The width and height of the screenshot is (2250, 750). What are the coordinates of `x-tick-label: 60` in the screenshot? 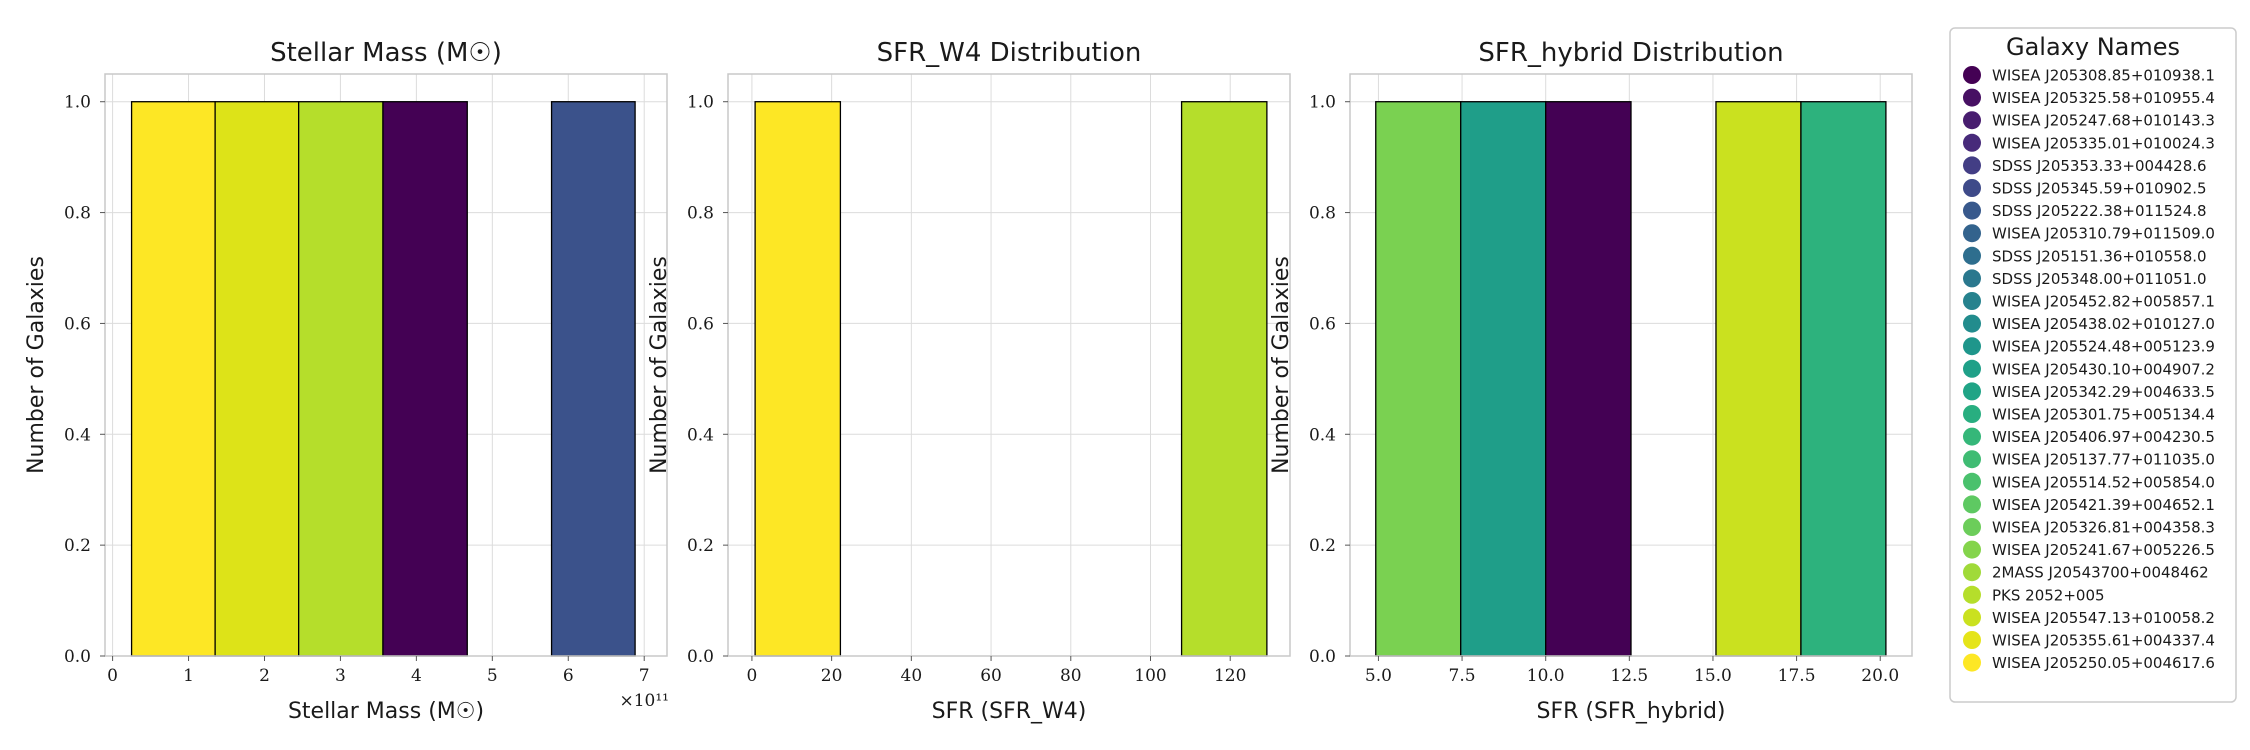 It's located at (991, 676).